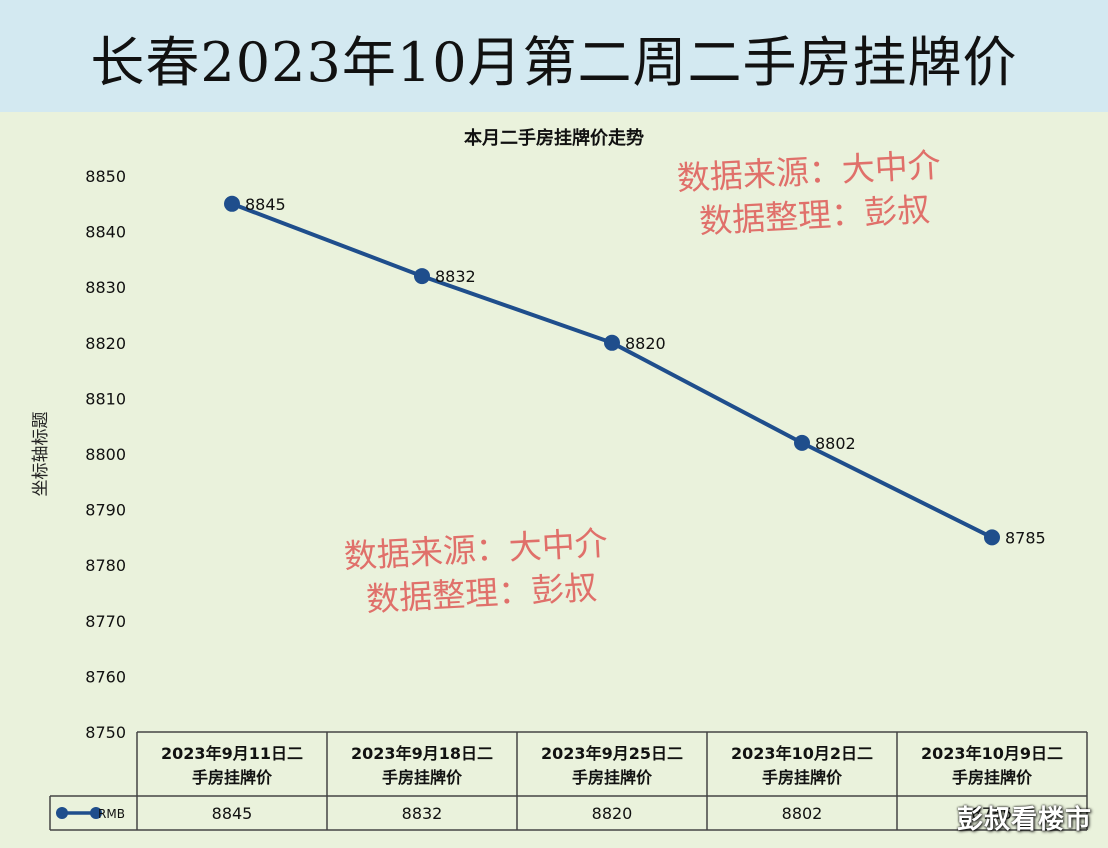  I want to click on y-tick-label: 8790, so click(105, 510).